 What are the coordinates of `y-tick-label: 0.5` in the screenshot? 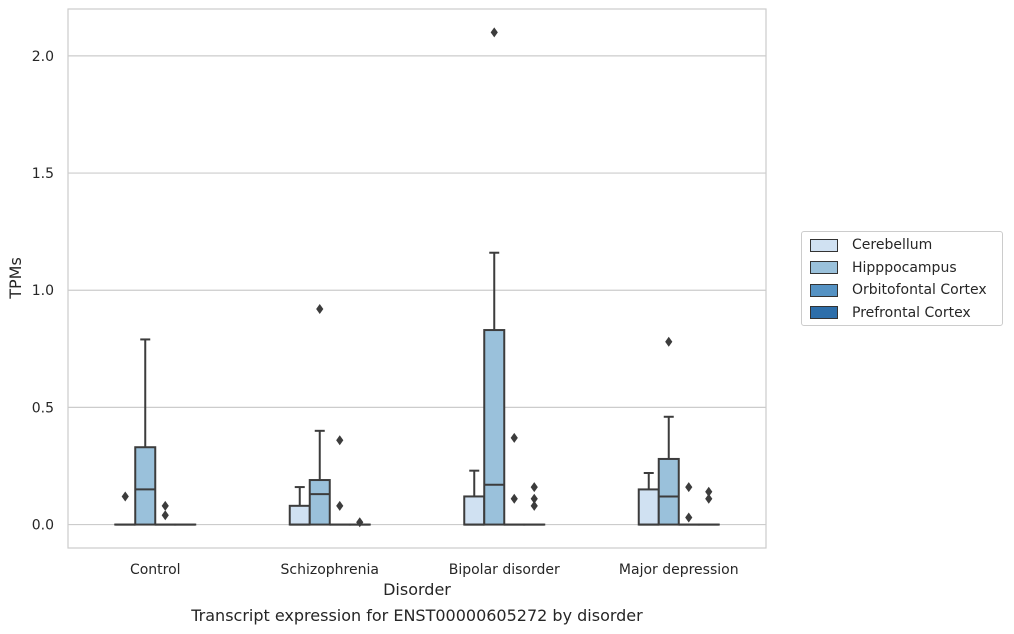 It's located at (43, 408).